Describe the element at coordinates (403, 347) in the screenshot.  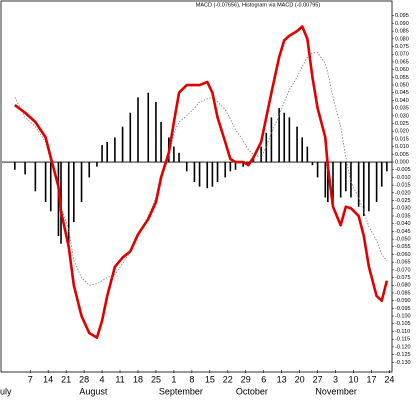
I see `y-tick-label: -0.120` at that location.